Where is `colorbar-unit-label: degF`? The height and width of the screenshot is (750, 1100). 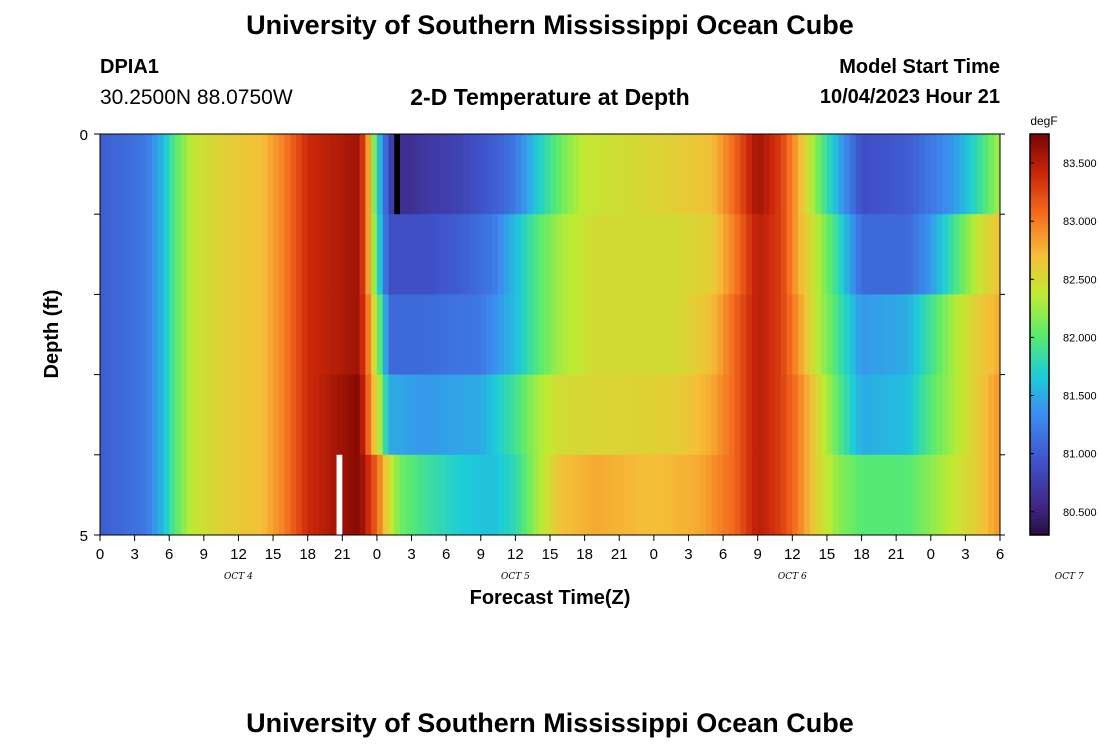 colorbar-unit-label: degF is located at coordinates (1043, 121).